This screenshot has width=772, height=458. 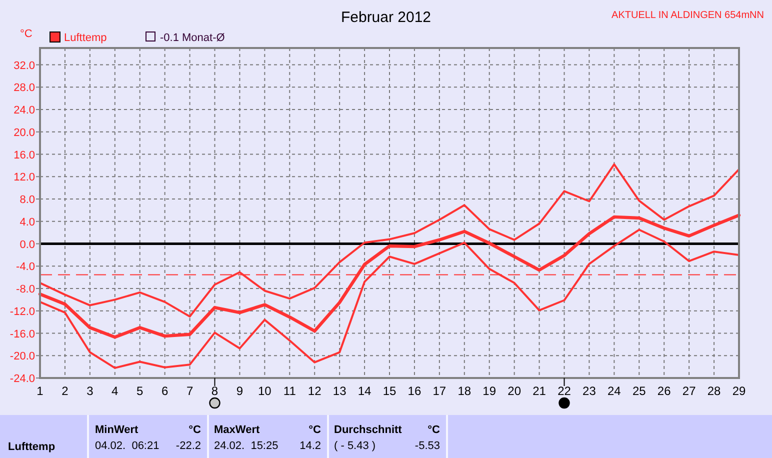 I want to click on y-tick-label: 0.0, so click(x=27, y=244).